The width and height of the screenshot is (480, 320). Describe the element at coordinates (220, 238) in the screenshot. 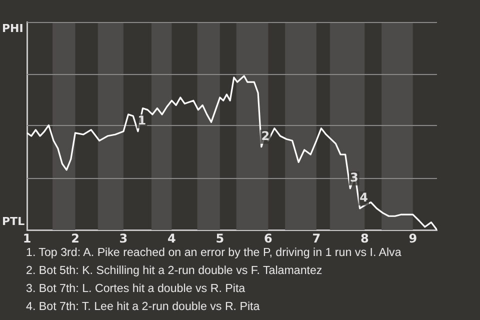

I see `x-tick-label: 5` at that location.